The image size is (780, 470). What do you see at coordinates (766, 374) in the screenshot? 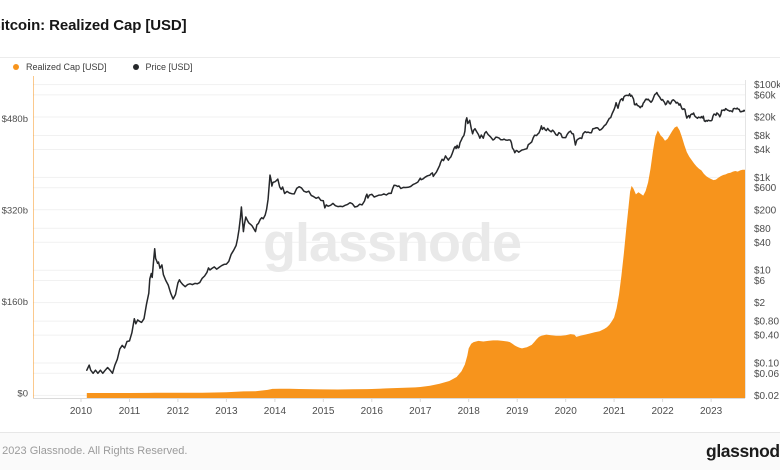
I see `right-axis-tick-label: $0.06` at bounding box center [766, 374].